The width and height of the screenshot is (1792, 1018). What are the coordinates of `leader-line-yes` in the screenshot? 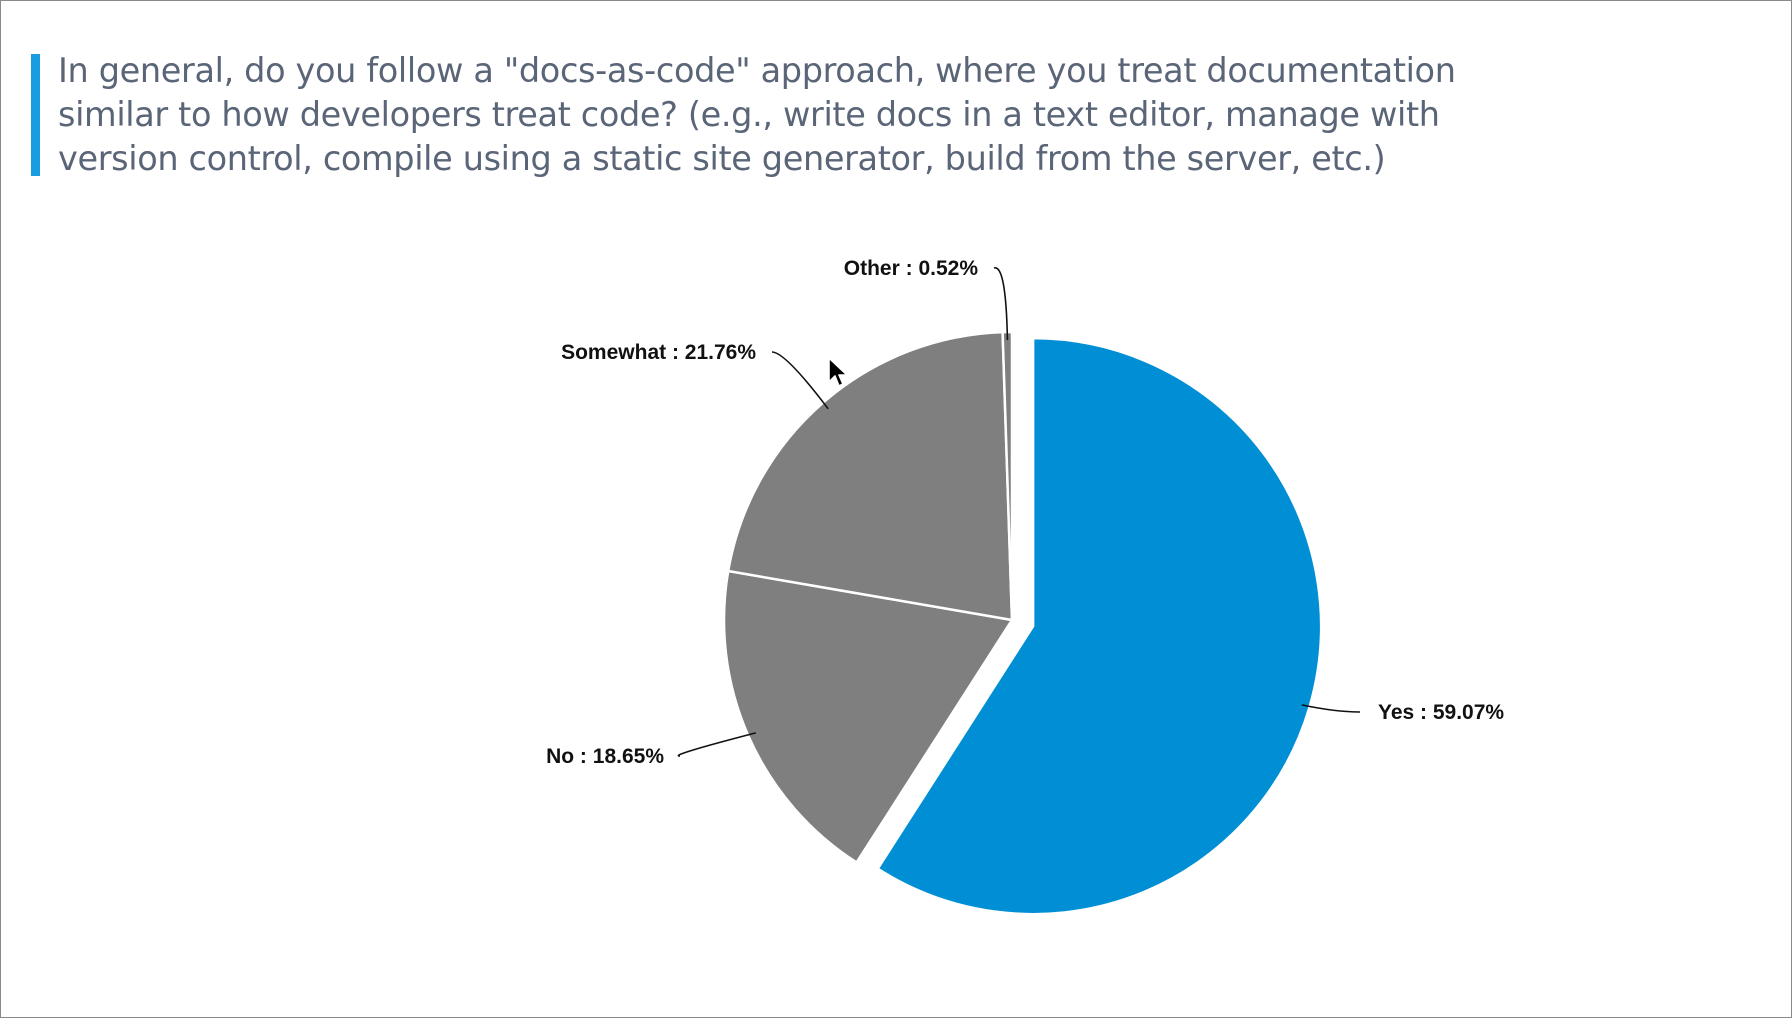 It's located at (1331, 708).